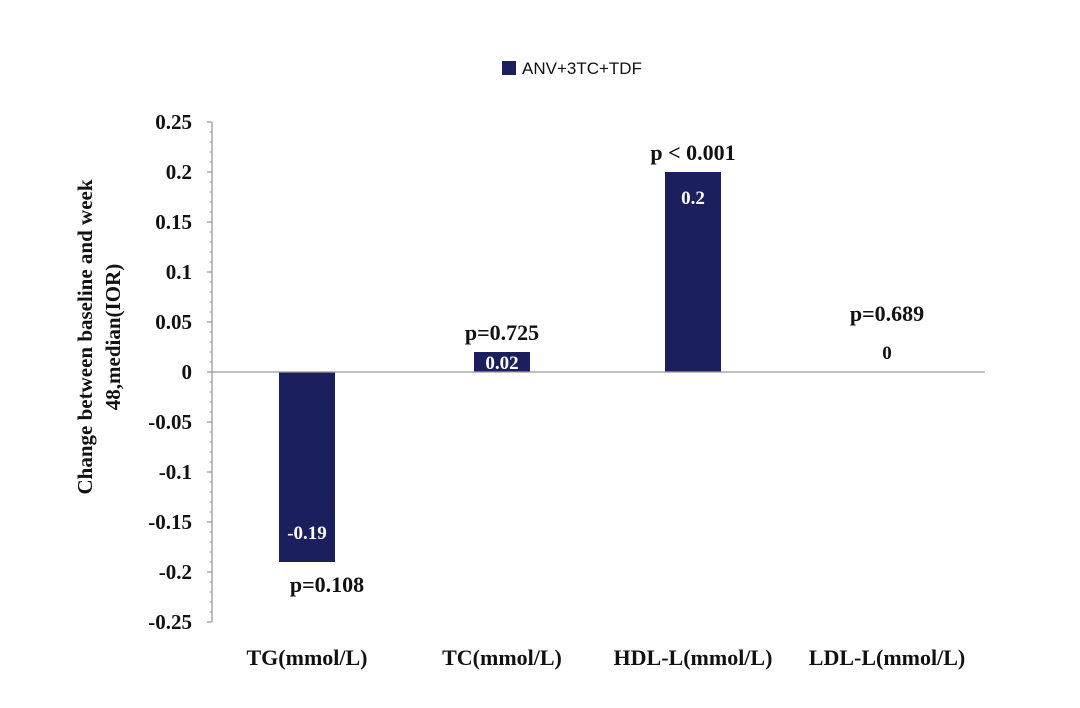  Describe the element at coordinates (307, 533) in the screenshot. I see `bar-value-label: -0.19` at that location.